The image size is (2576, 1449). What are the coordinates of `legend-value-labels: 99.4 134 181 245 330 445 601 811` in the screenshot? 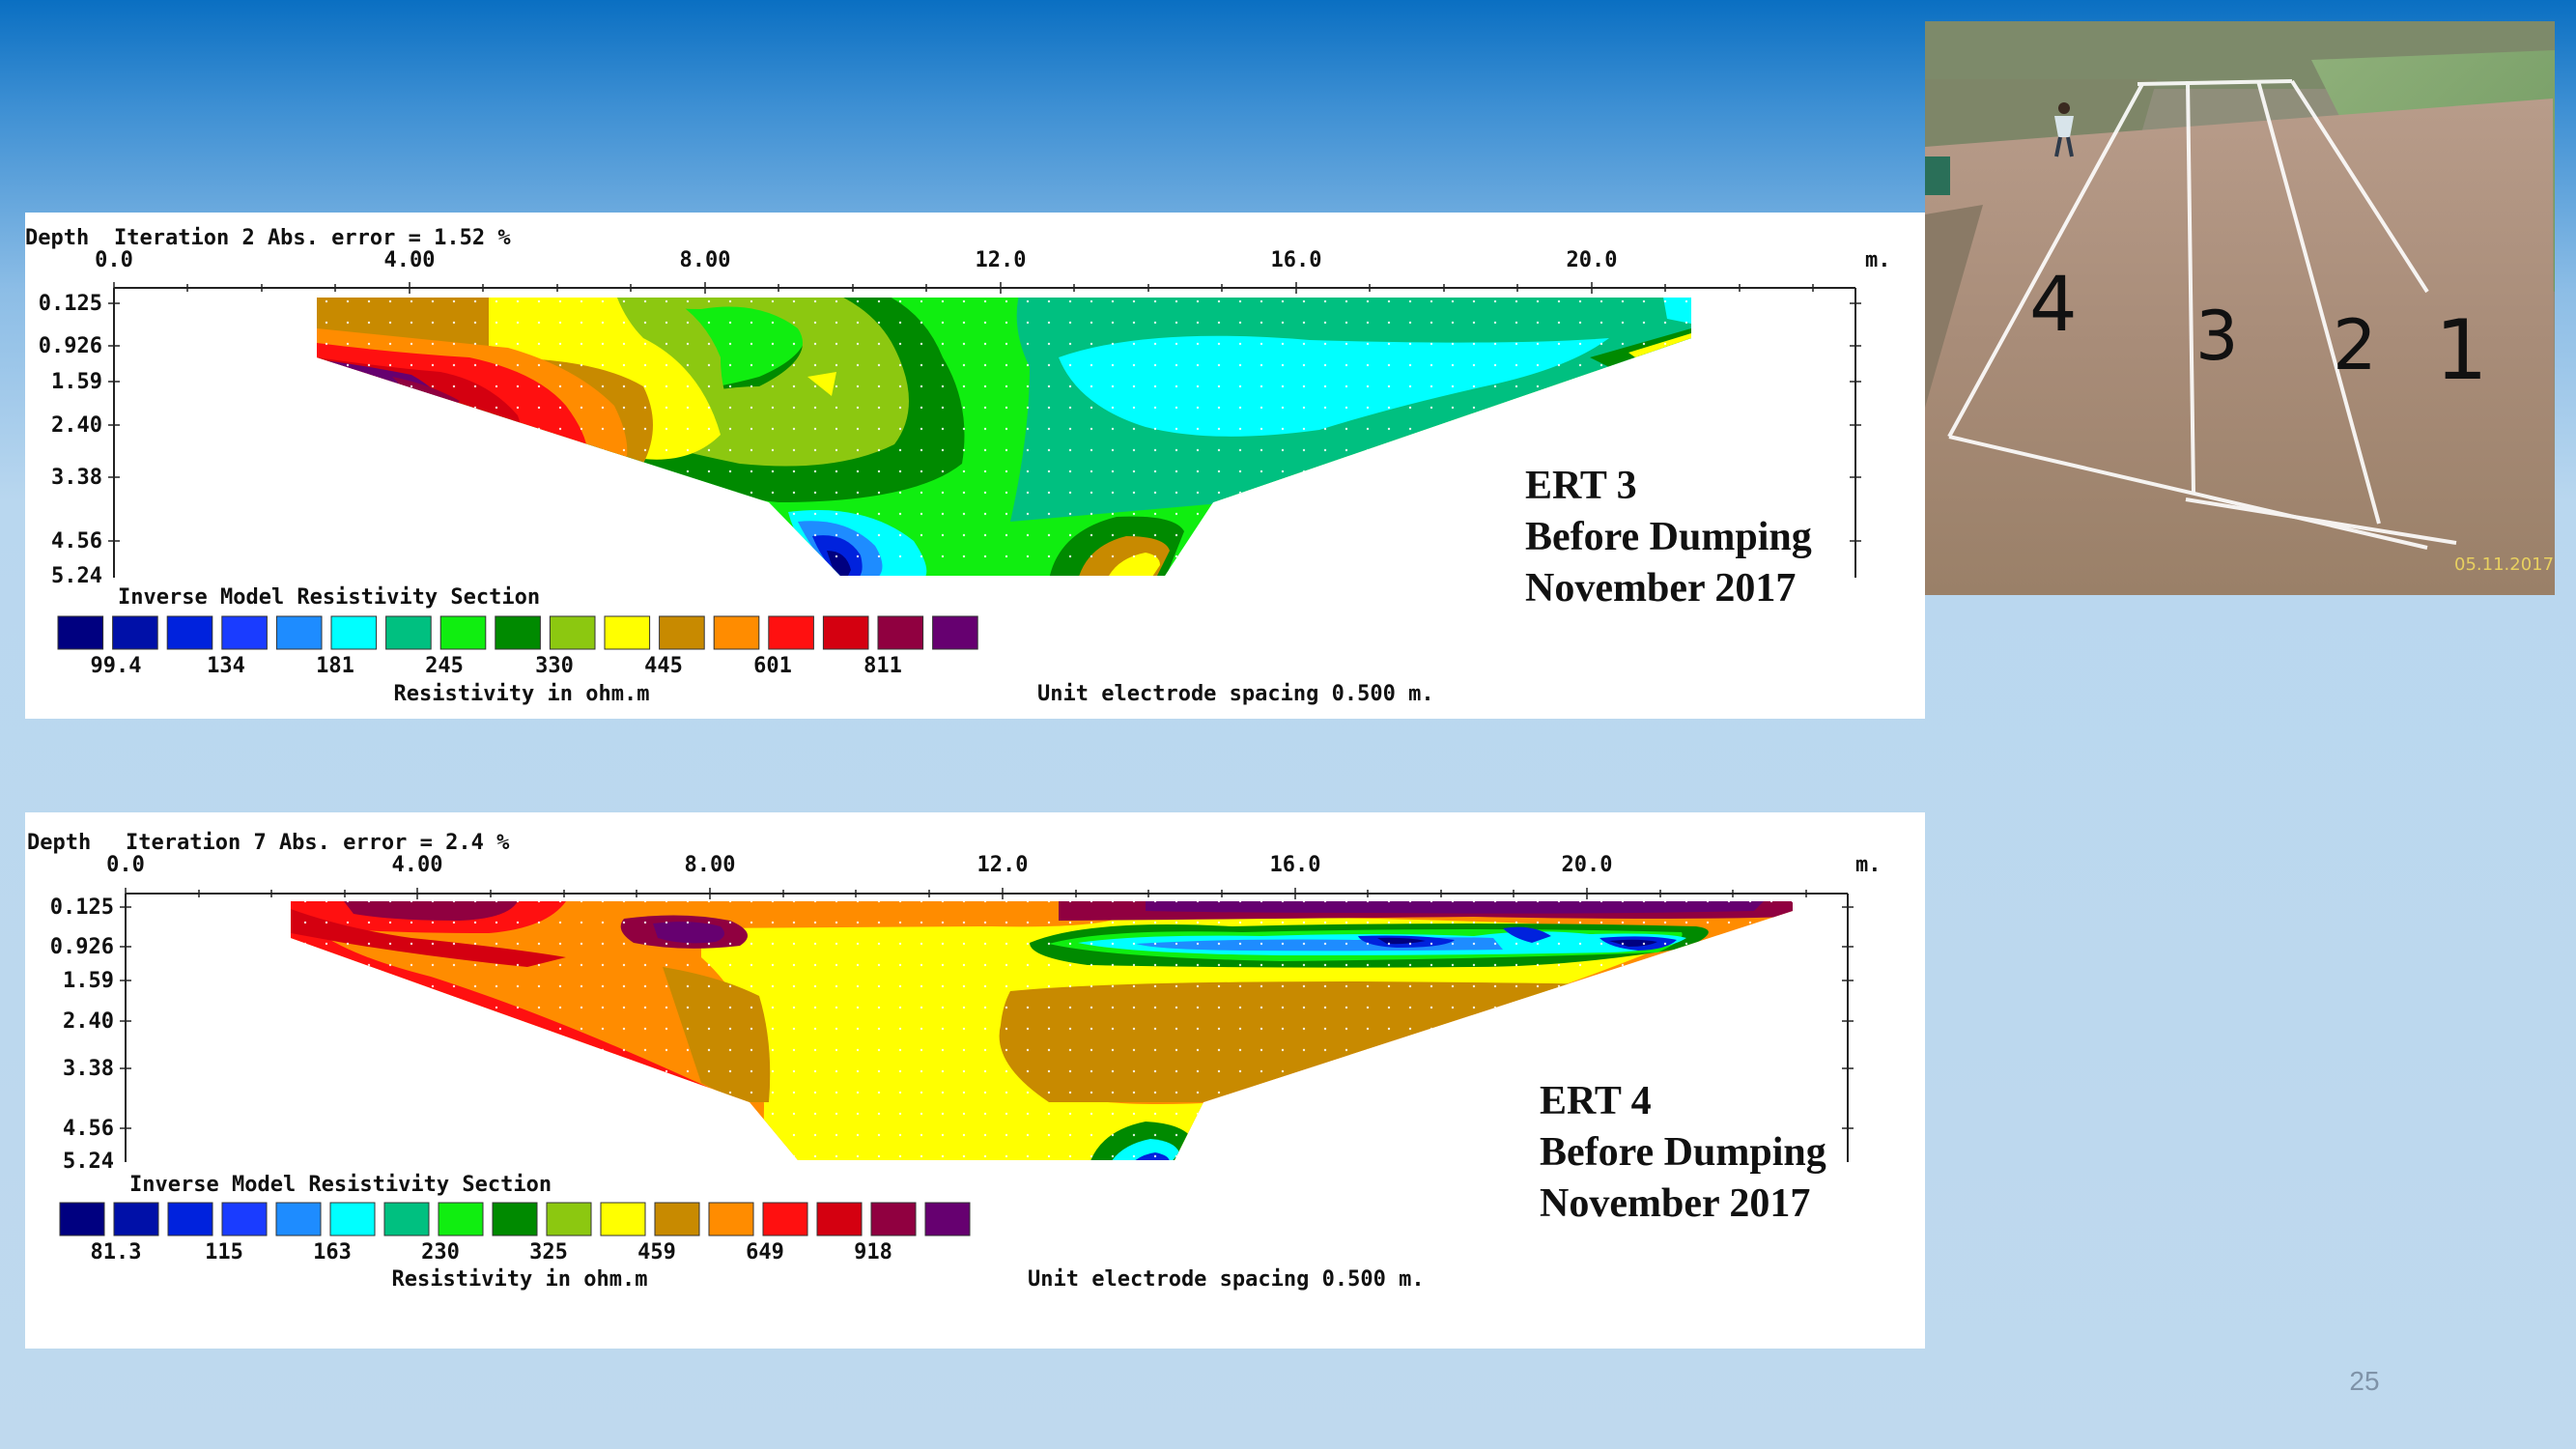 It's located at (496, 666).